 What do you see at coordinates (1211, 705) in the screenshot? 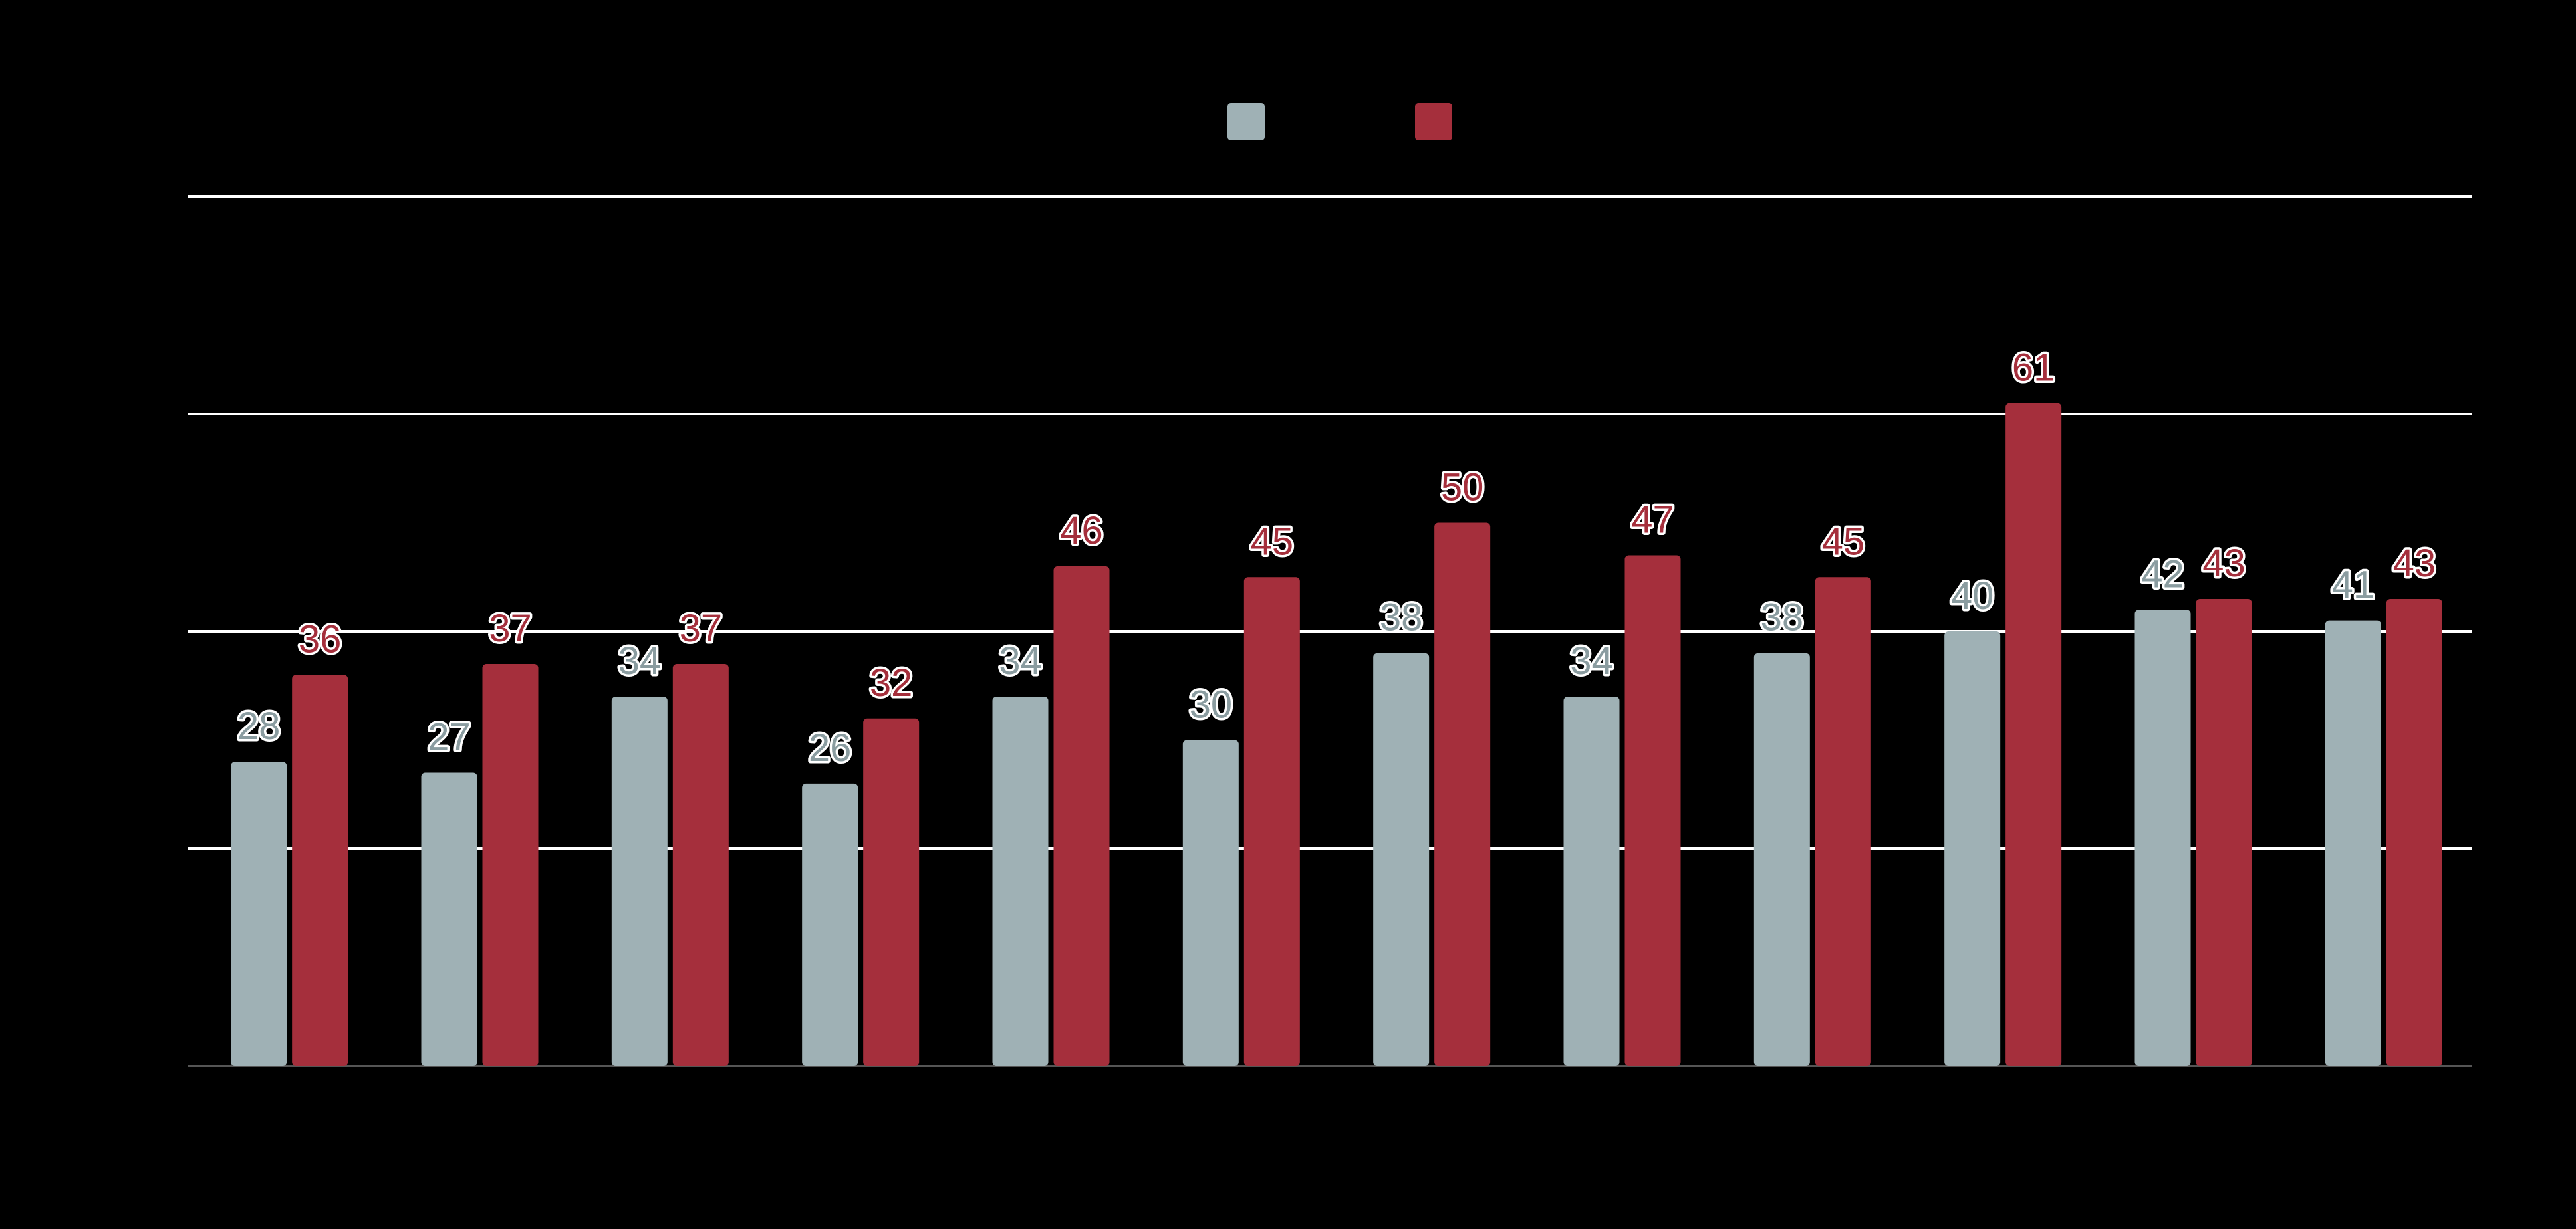
I see `data-label-series1-6: 30` at bounding box center [1211, 705].